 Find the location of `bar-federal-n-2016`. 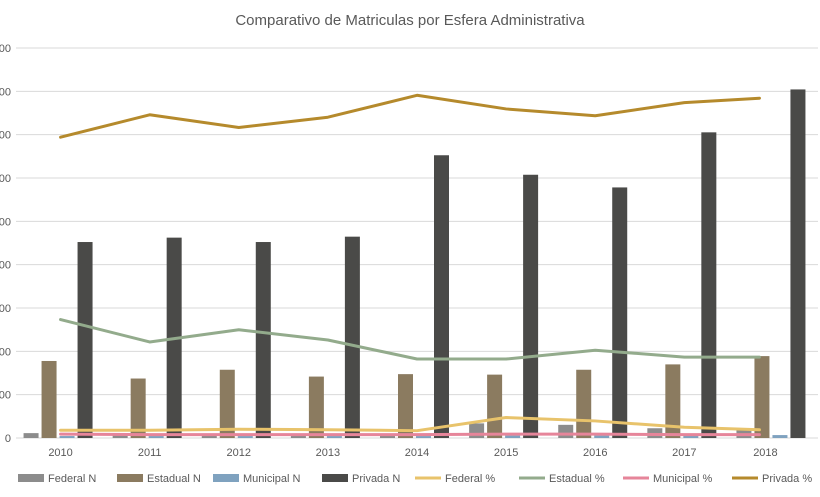

bar-federal-n-2016 is located at coordinates (566, 431).